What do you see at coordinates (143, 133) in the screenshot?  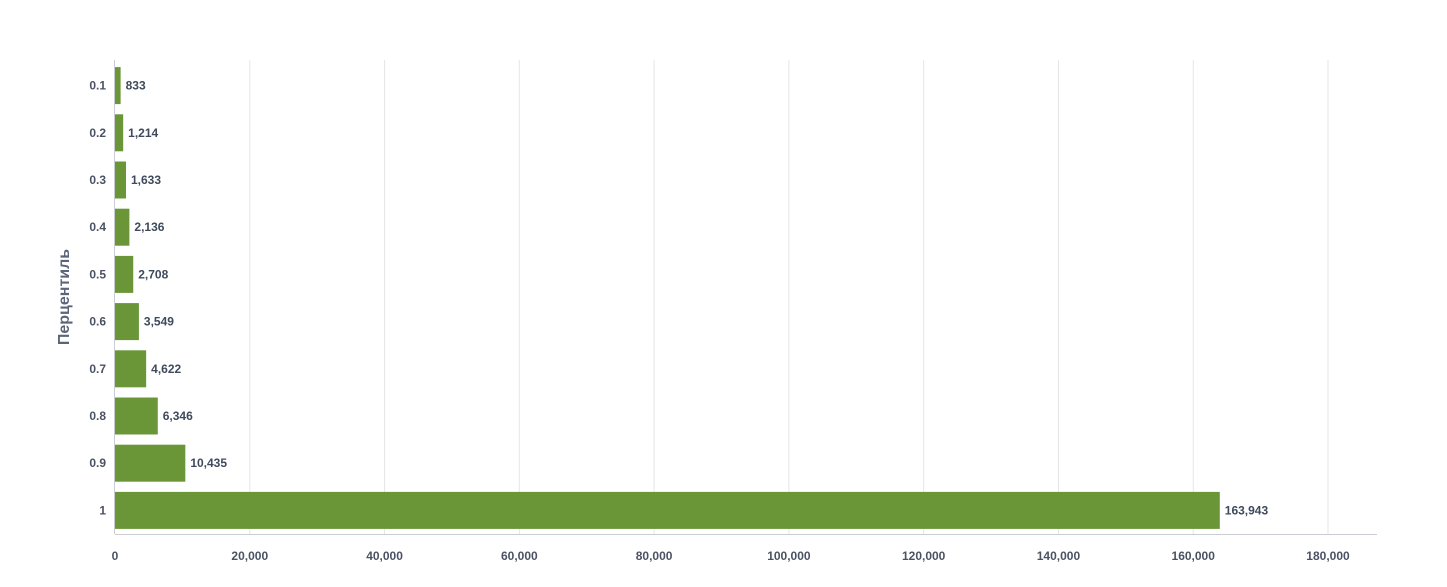 I see `data-label: 1,214` at bounding box center [143, 133].